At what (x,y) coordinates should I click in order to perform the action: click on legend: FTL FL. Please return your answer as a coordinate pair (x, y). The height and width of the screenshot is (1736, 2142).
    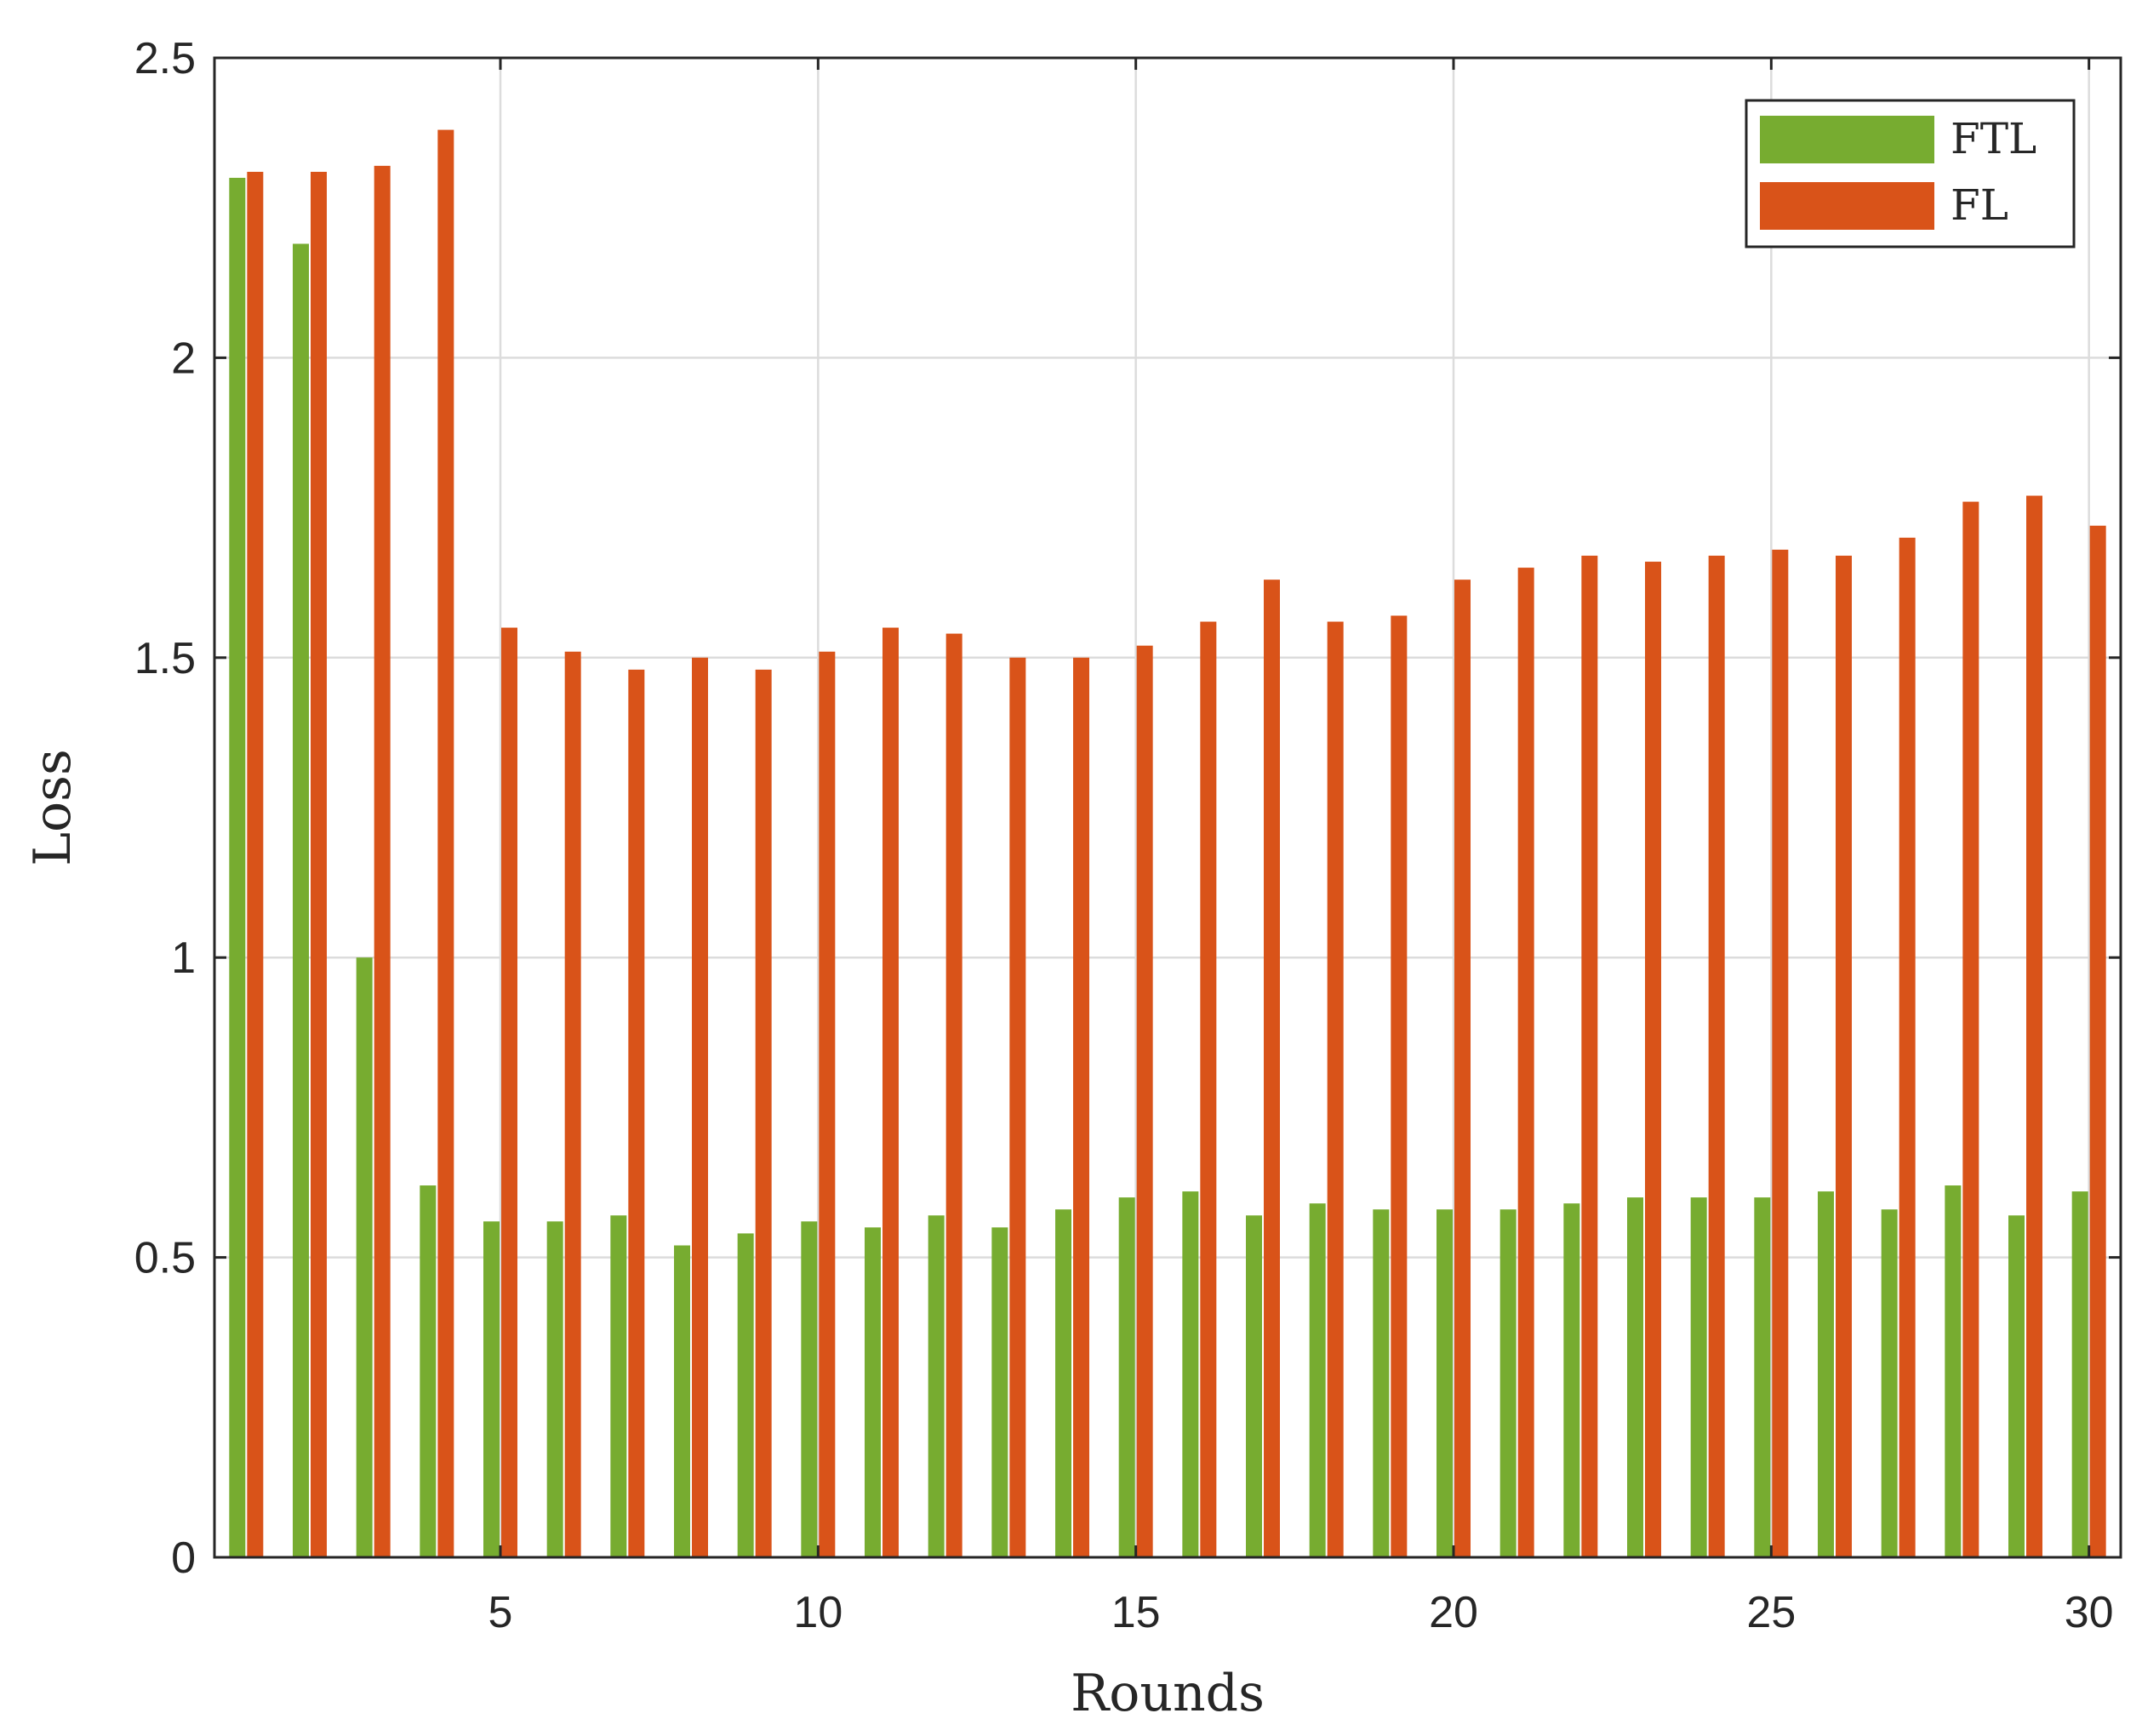
    Looking at the image, I should click on (1911, 173).